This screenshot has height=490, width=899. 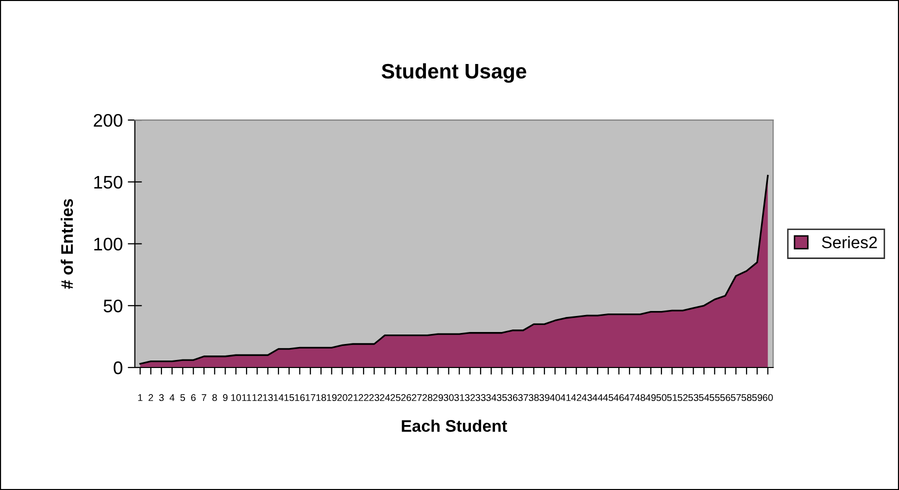 I want to click on y-tick-label: 50, so click(x=113, y=306).